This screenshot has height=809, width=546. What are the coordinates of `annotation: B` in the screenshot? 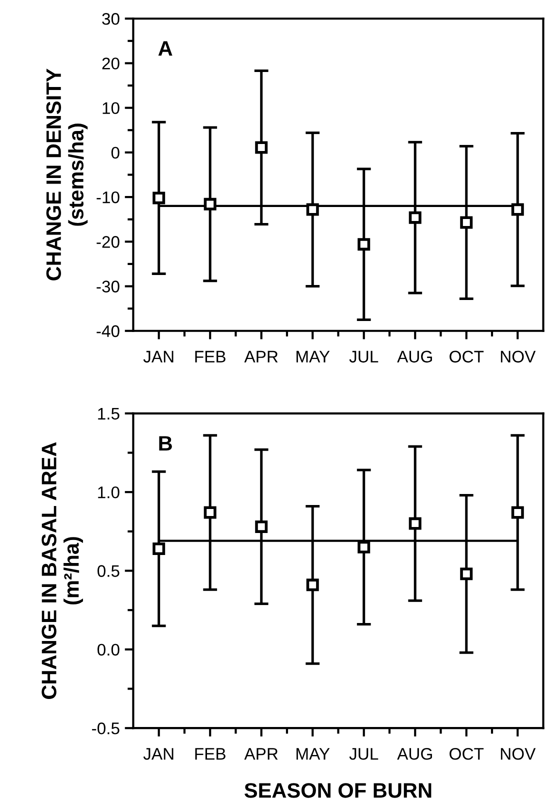 It's located at (165, 443).